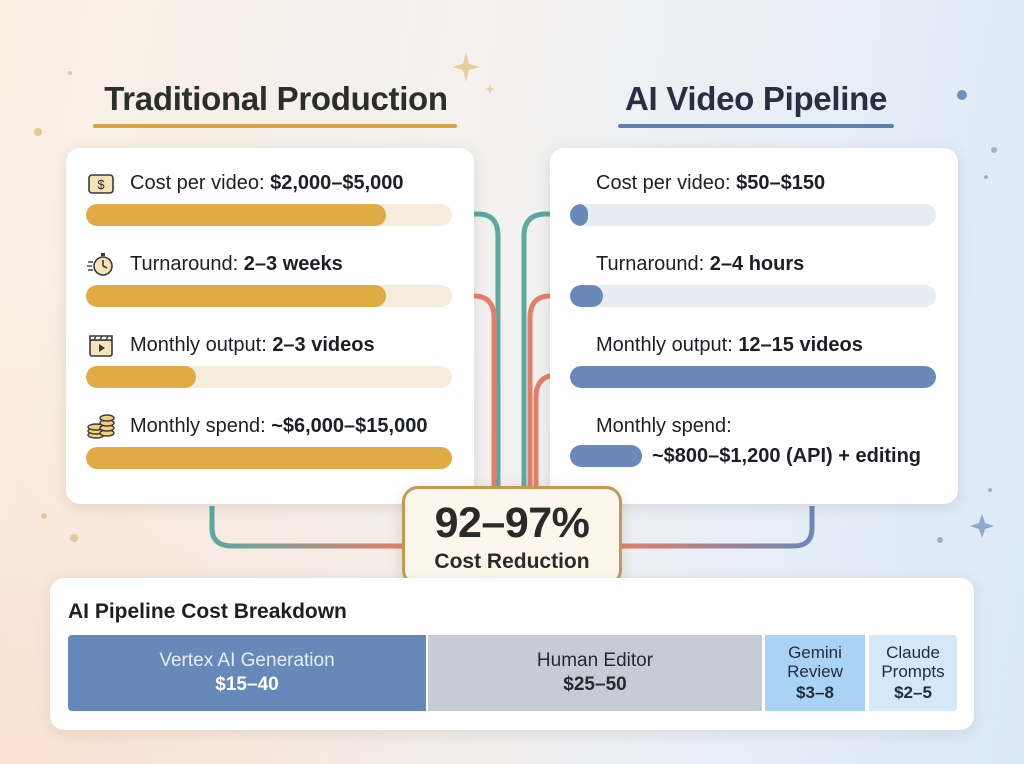 This screenshot has width=1024, height=764. Describe the element at coordinates (595, 673) in the screenshot. I see `segment-human-editor: Human Editor $25–50` at that location.